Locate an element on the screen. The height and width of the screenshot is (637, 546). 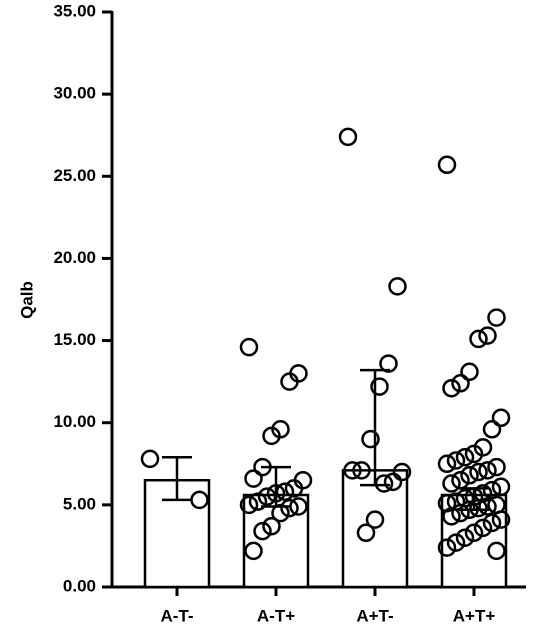
y-tick-label: 25.00 is located at coordinates (74, 175).